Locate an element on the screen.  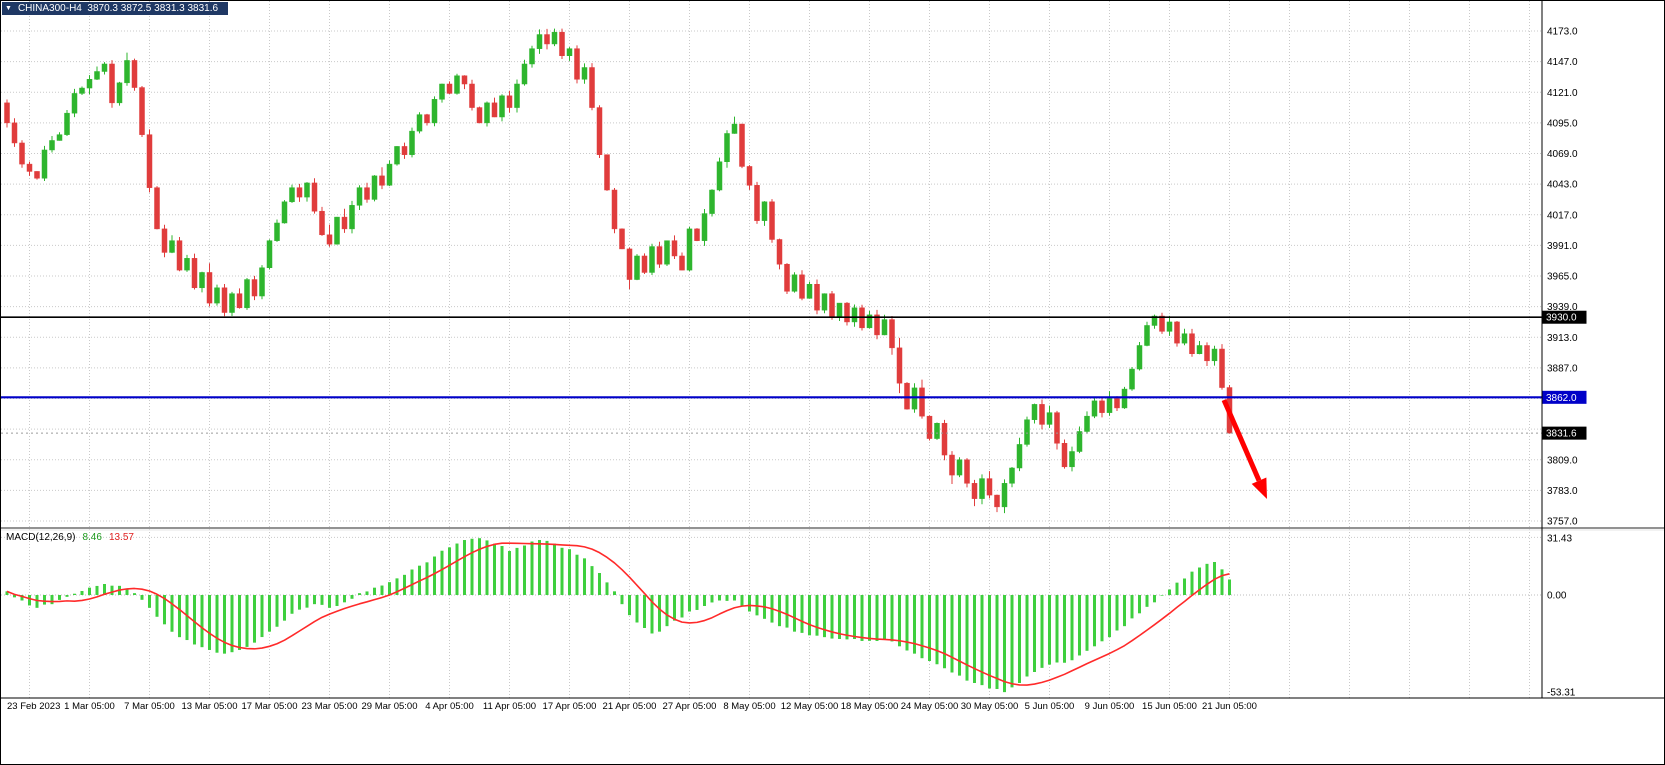
macd-scale-label: -53.31 is located at coordinates (1561, 693).